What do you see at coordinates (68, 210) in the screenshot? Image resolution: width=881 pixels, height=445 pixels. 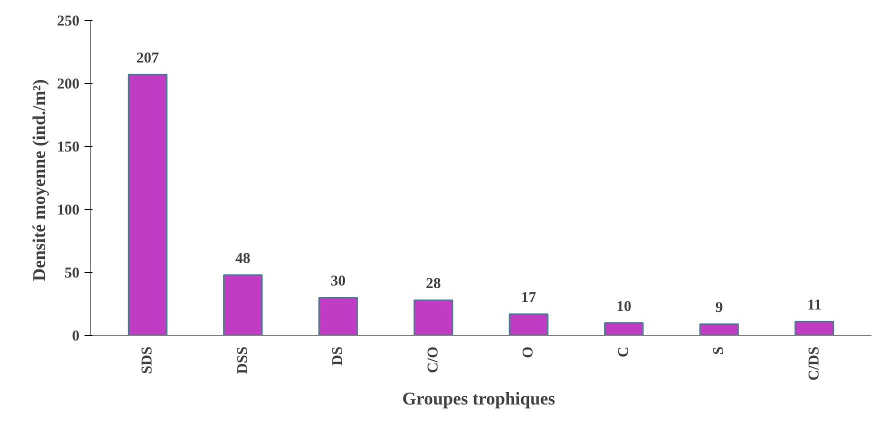 I see `y-tick-label: 100` at bounding box center [68, 210].